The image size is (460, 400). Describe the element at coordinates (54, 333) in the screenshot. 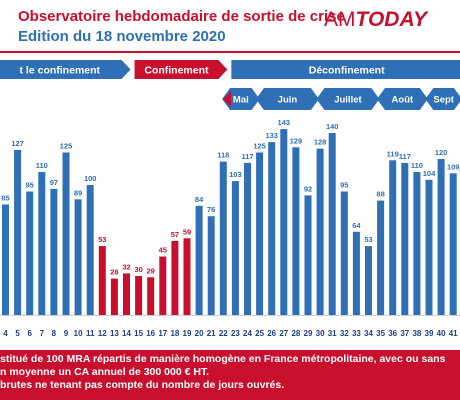

I see `tick-label-week-8: 8` at that location.